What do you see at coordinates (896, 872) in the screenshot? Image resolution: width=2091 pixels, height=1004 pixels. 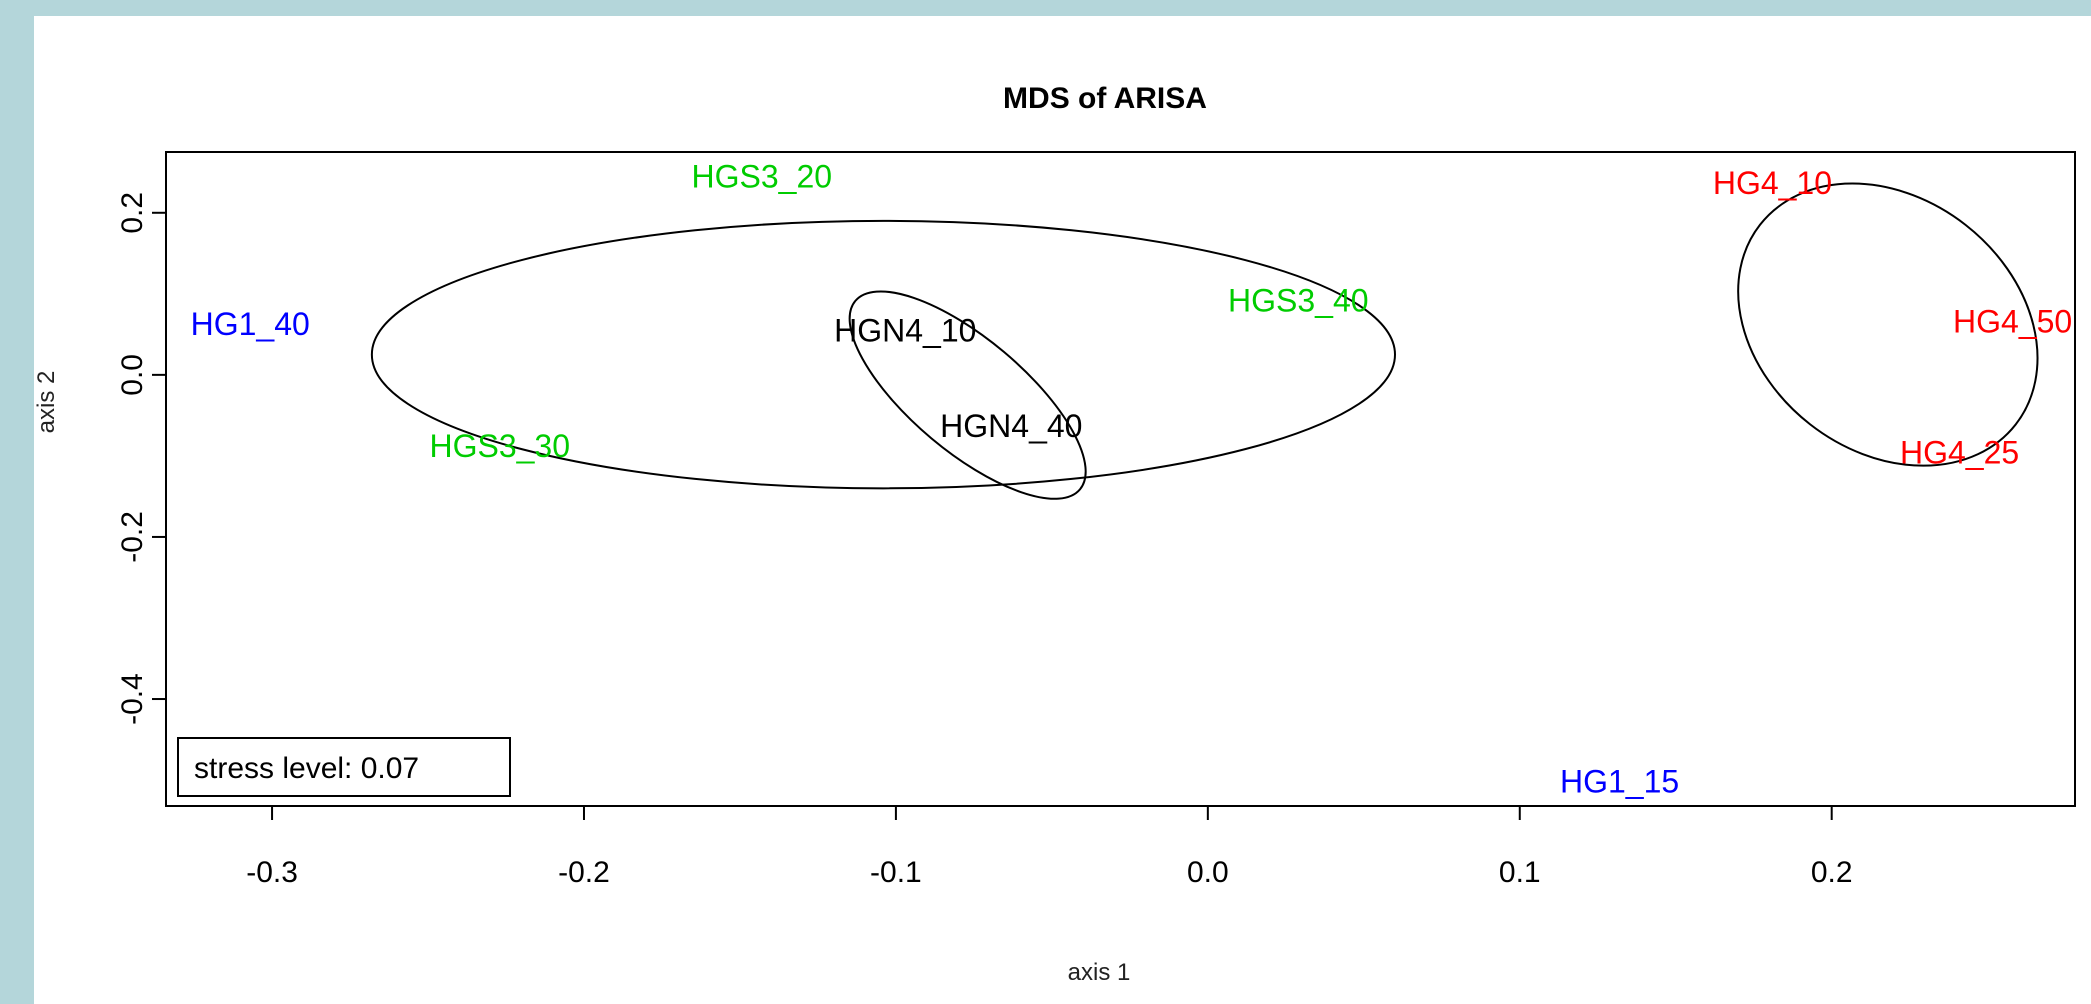 I see `x-tick-label: -0.1` at bounding box center [896, 872].